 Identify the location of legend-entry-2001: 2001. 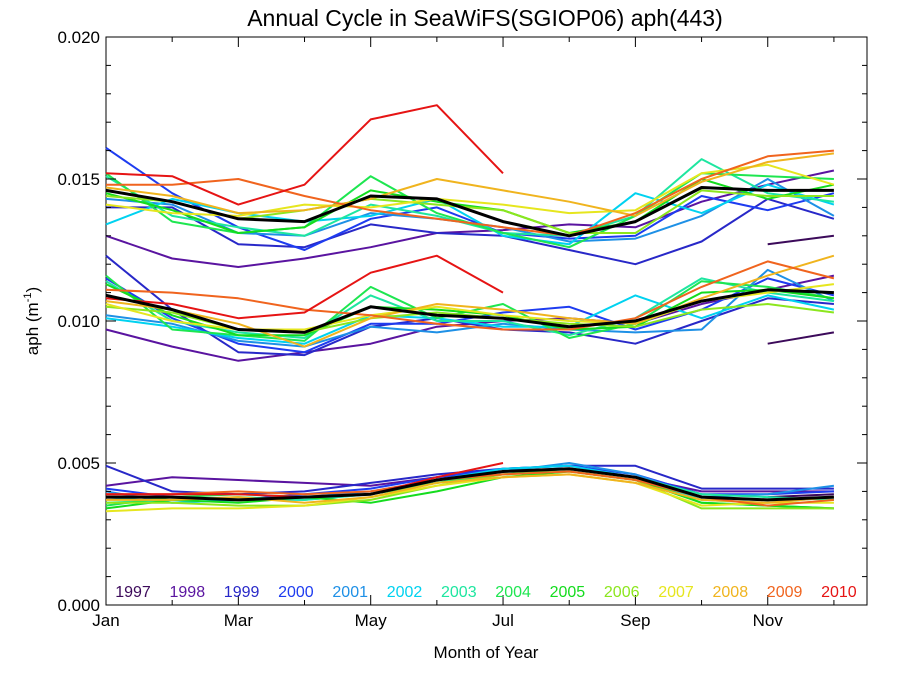
(350, 592).